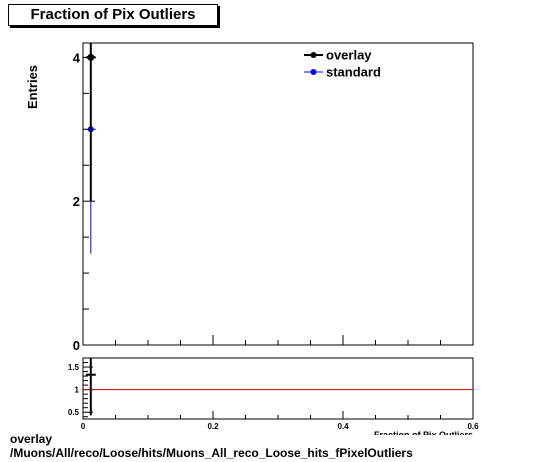 This screenshot has height=462, width=546. Describe the element at coordinates (31, 439) in the screenshot. I see `footer-label: overlay` at that location.